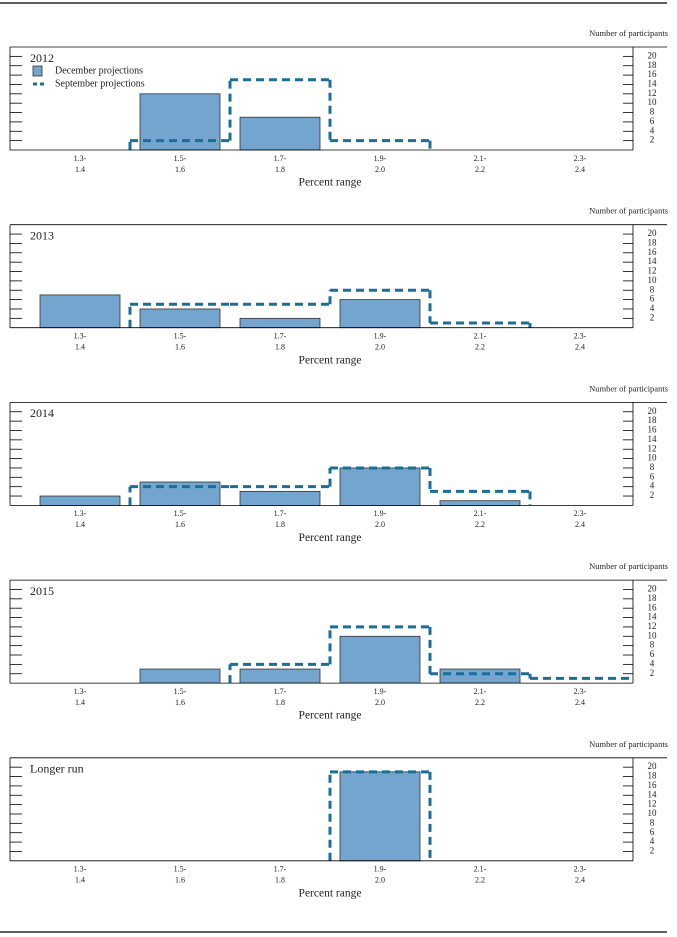  I want to click on panel-title: 2012, so click(42, 58).